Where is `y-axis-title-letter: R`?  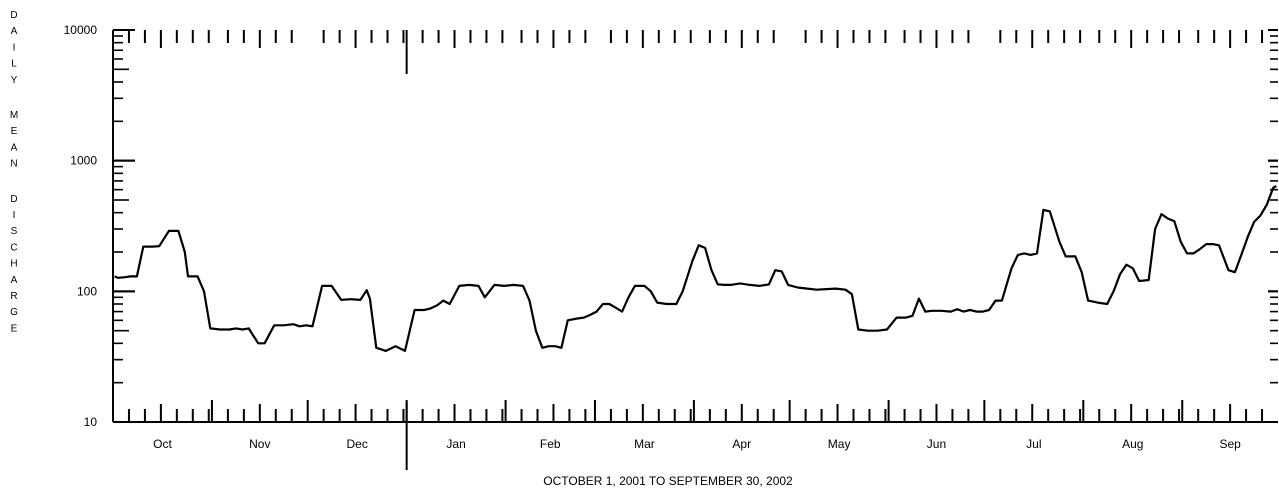
y-axis-title-letter: R is located at coordinates (13, 296).